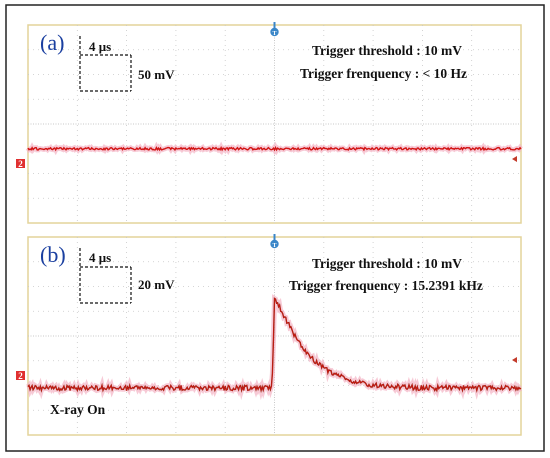  I want to click on panel-b-trigger-marker-label: T, so click(274, 246).